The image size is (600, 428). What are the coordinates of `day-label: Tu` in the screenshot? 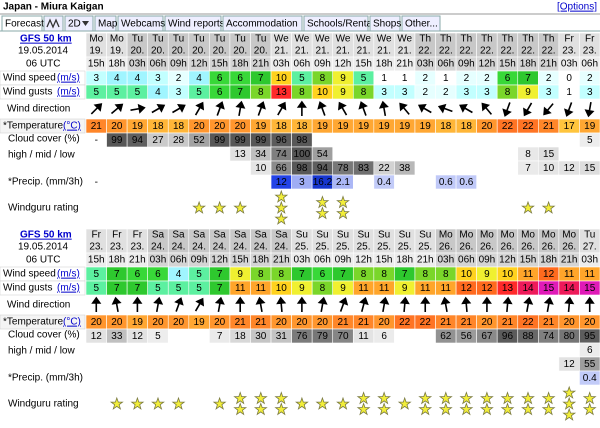 It's located at (157, 39).